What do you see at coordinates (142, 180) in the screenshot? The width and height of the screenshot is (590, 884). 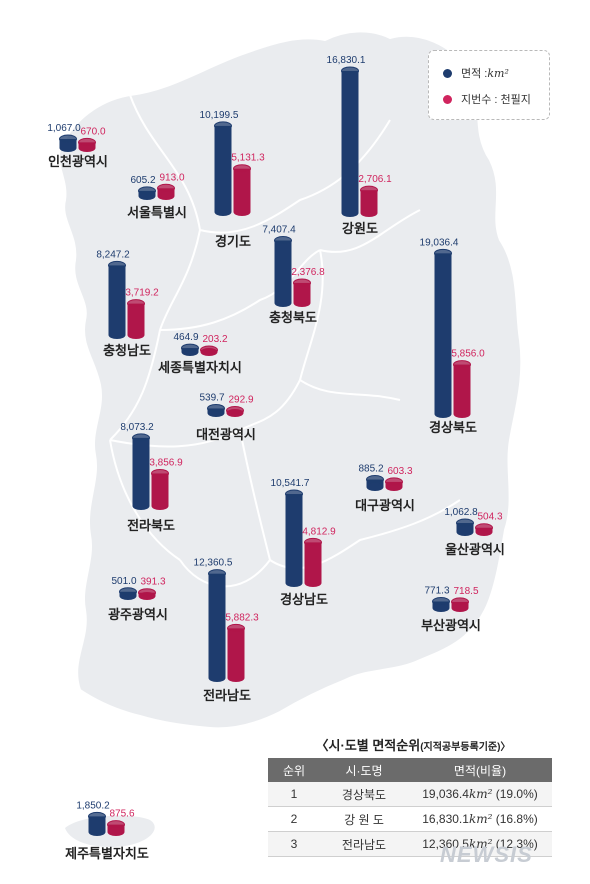 I see `data-label-area: 605.2` at bounding box center [142, 180].